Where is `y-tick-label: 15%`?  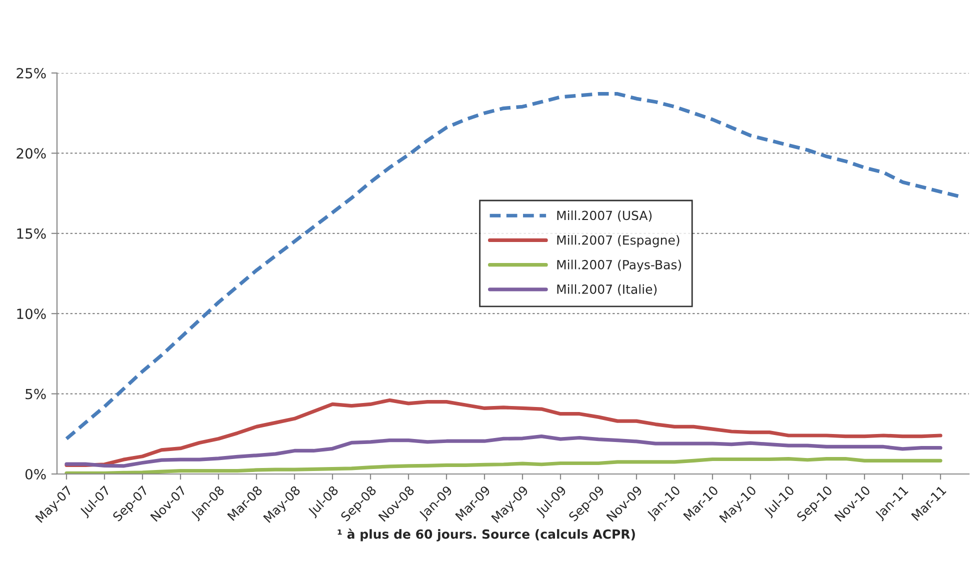 y-tick-label: 15% is located at coordinates (31, 233).